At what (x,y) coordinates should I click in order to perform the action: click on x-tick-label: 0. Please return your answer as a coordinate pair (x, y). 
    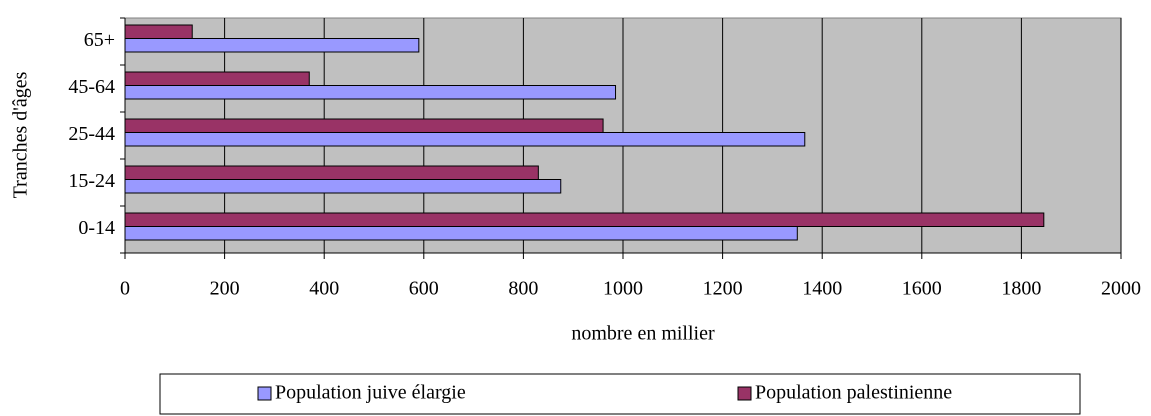
    Looking at the image, I should click on (125, 289).